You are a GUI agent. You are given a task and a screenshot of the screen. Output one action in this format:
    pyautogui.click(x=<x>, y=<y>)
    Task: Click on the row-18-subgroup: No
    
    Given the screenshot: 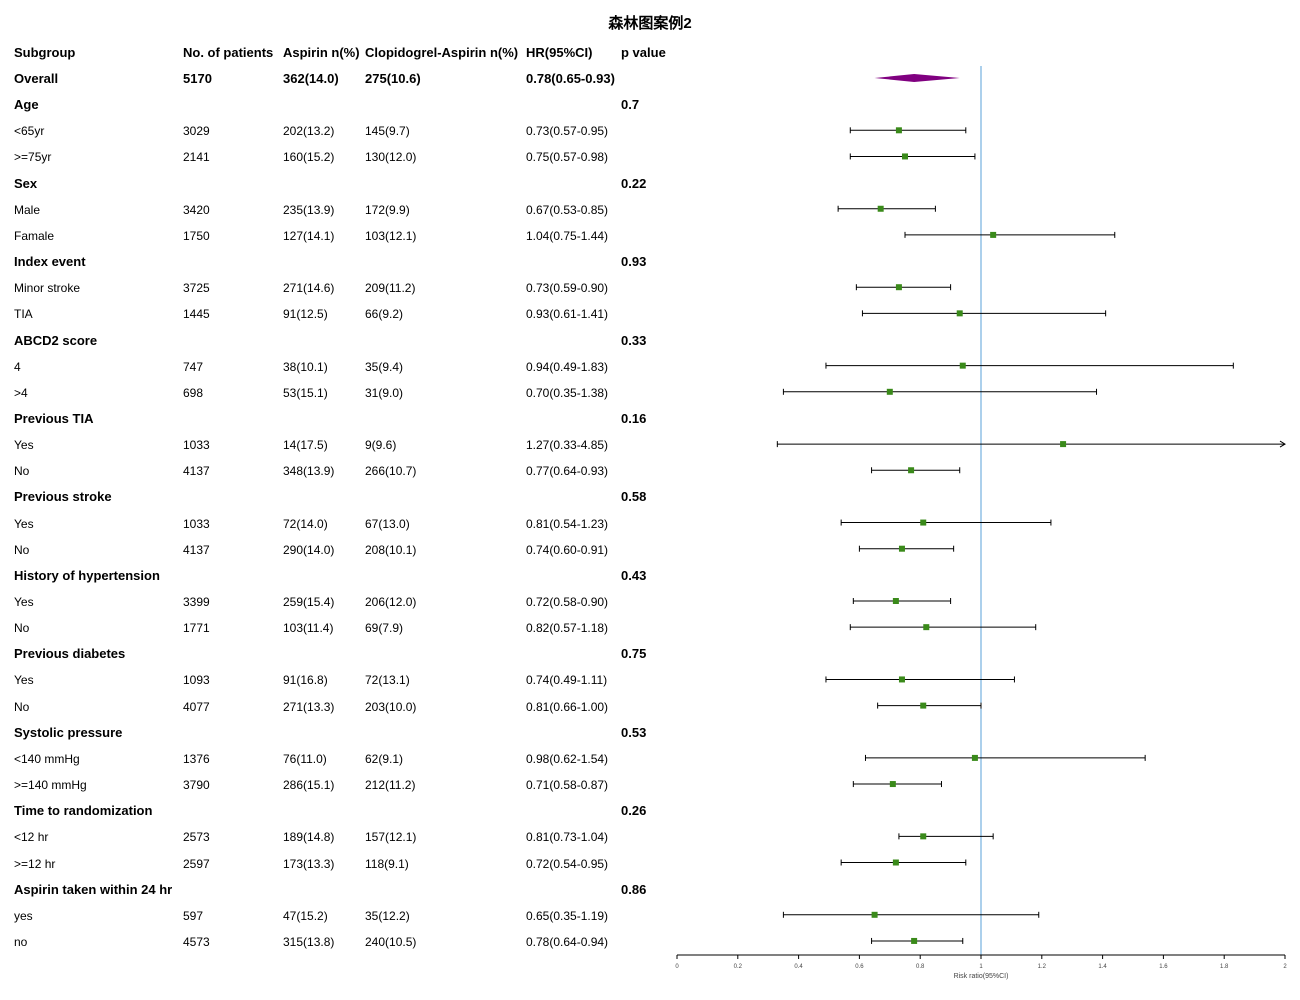 What is the action you would take?
    pyautogui.click(x=22, y=549)
    